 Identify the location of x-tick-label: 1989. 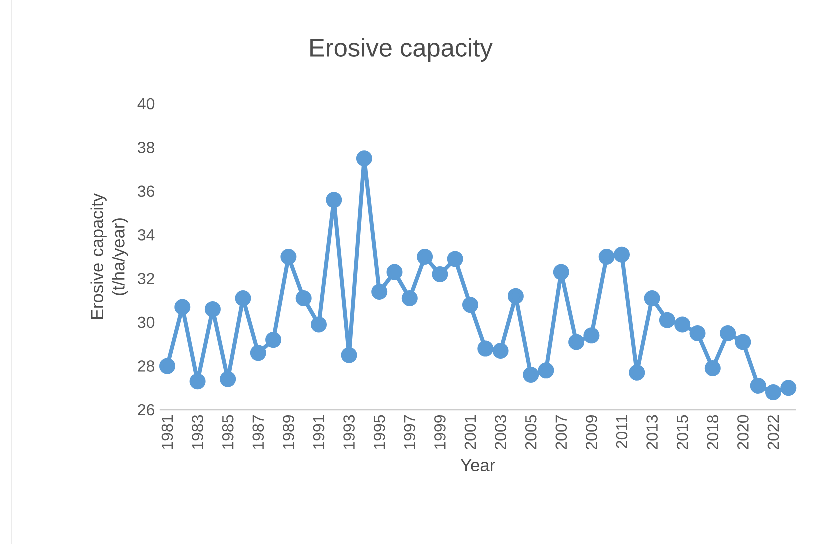
(288, 432).